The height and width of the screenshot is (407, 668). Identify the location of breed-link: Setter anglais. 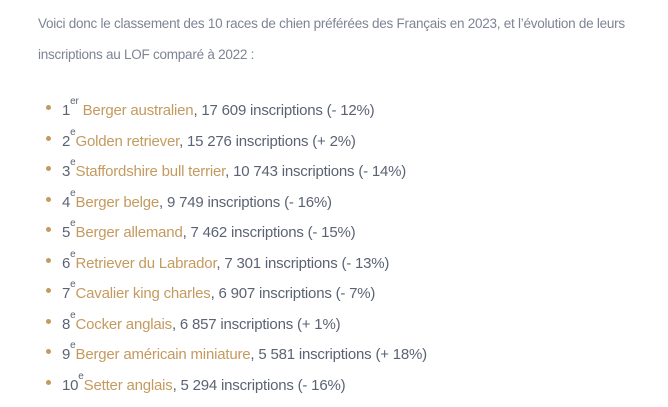
(128, 385).